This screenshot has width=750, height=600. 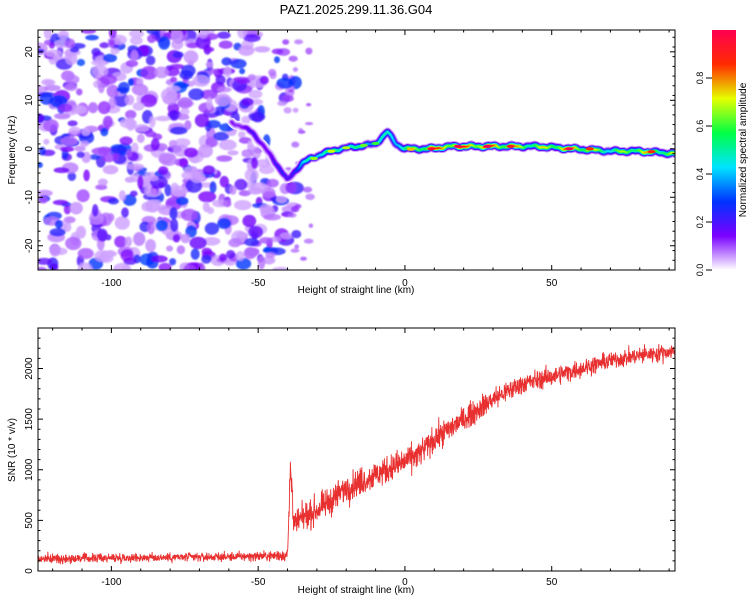 What do you see at coordinates (12, 150) in the screenshot?
I see `spectrogram-y-label: Frequency (Hz)` at bounding box center [12, 150].